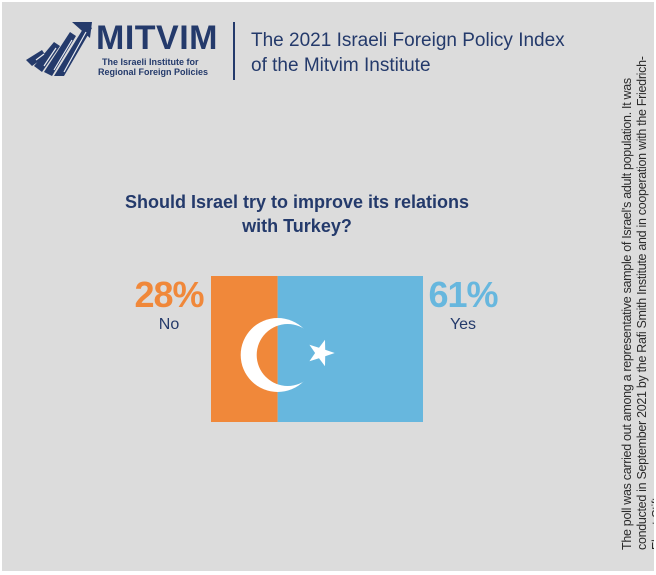 Image resolution: width=656 pixels, height=575 pixels. Describe the element at coordinates (463, 324) in the screenshot. I see `category-label-yes: Yes` at that location.